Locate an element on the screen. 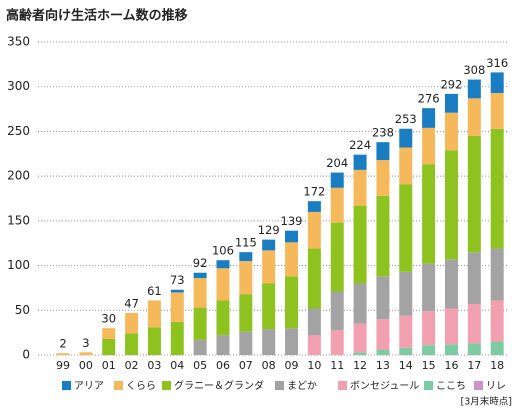  x-tick-label: 02 is located at coordinates (132, 365).